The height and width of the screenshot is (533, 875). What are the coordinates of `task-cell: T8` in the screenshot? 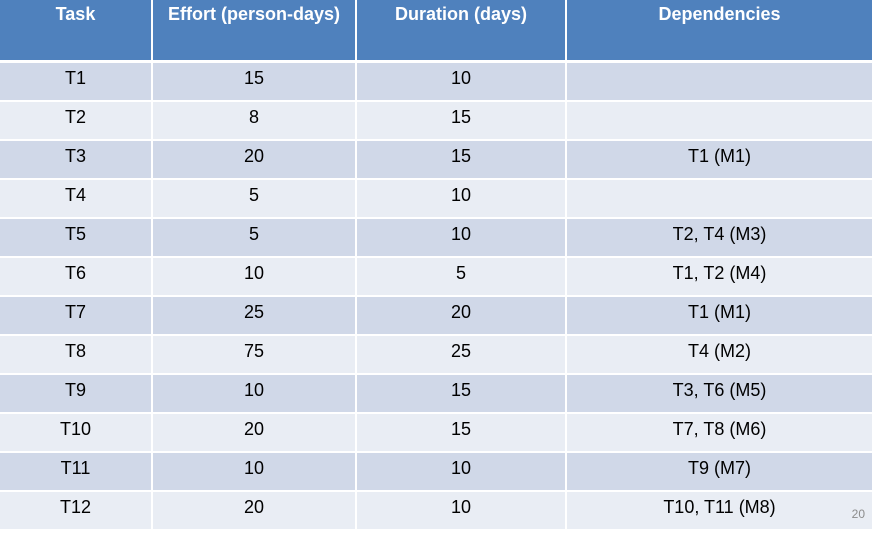 It's located at (76, 355).